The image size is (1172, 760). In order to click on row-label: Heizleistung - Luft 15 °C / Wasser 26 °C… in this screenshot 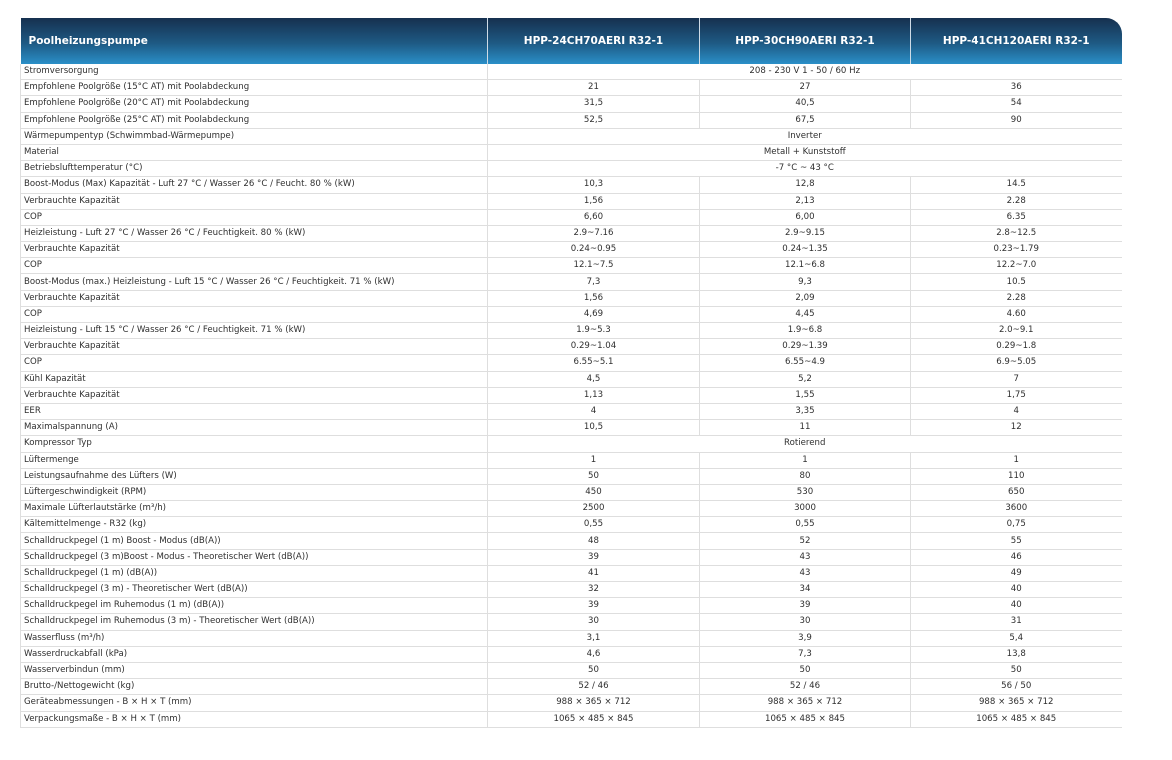, I will do `click(254, 331)`.